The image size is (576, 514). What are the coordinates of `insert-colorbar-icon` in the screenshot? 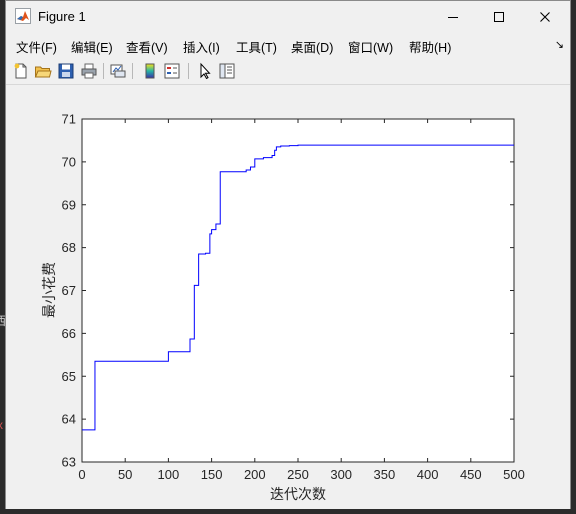 It's located at (150, 71).